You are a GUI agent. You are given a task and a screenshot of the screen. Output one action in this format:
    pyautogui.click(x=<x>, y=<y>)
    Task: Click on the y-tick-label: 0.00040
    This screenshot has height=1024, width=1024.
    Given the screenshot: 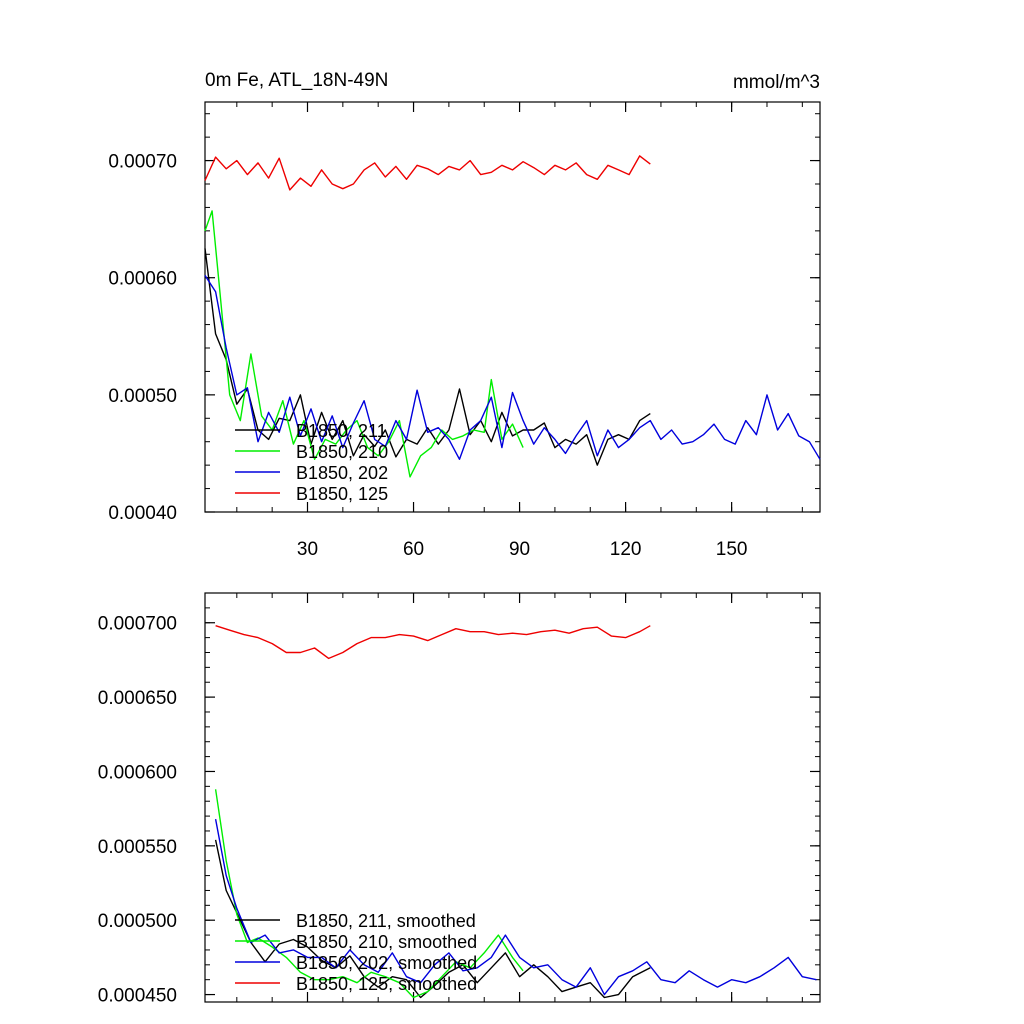 What is the action you would take?
    pyautogui.click(x=142, y=513)
    